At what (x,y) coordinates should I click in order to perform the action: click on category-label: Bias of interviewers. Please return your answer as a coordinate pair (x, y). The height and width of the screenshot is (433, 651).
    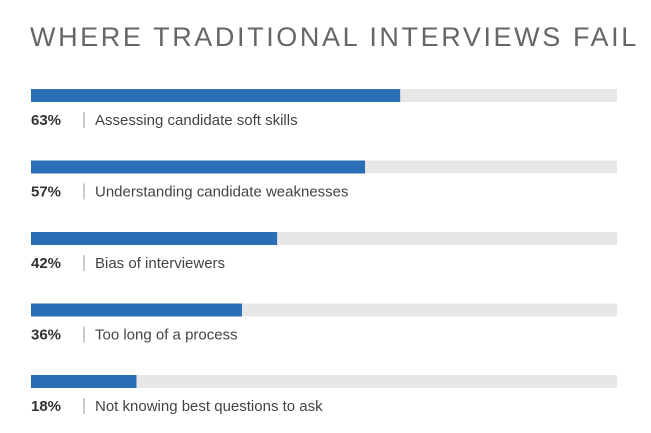
    Looking at the image, I should click on (160, 263).